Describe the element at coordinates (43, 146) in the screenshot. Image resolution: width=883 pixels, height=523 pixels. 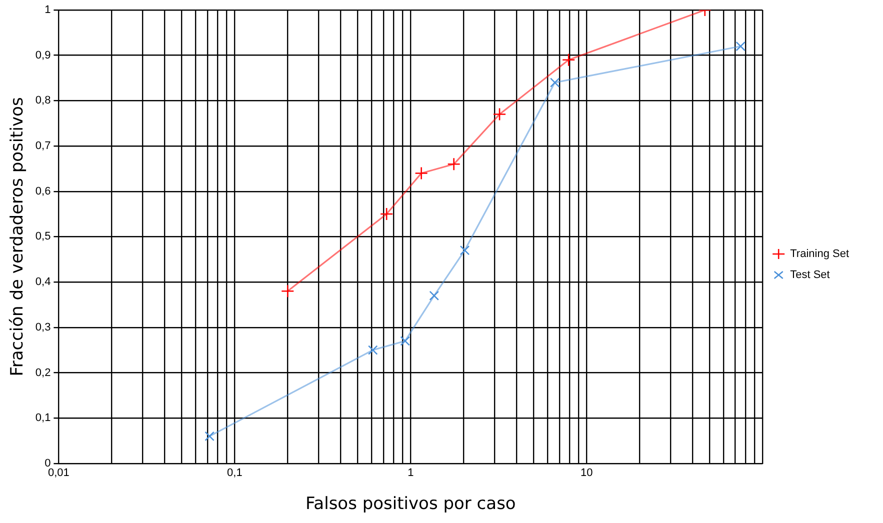
I see `y-tick-label: 0,7` at that location.